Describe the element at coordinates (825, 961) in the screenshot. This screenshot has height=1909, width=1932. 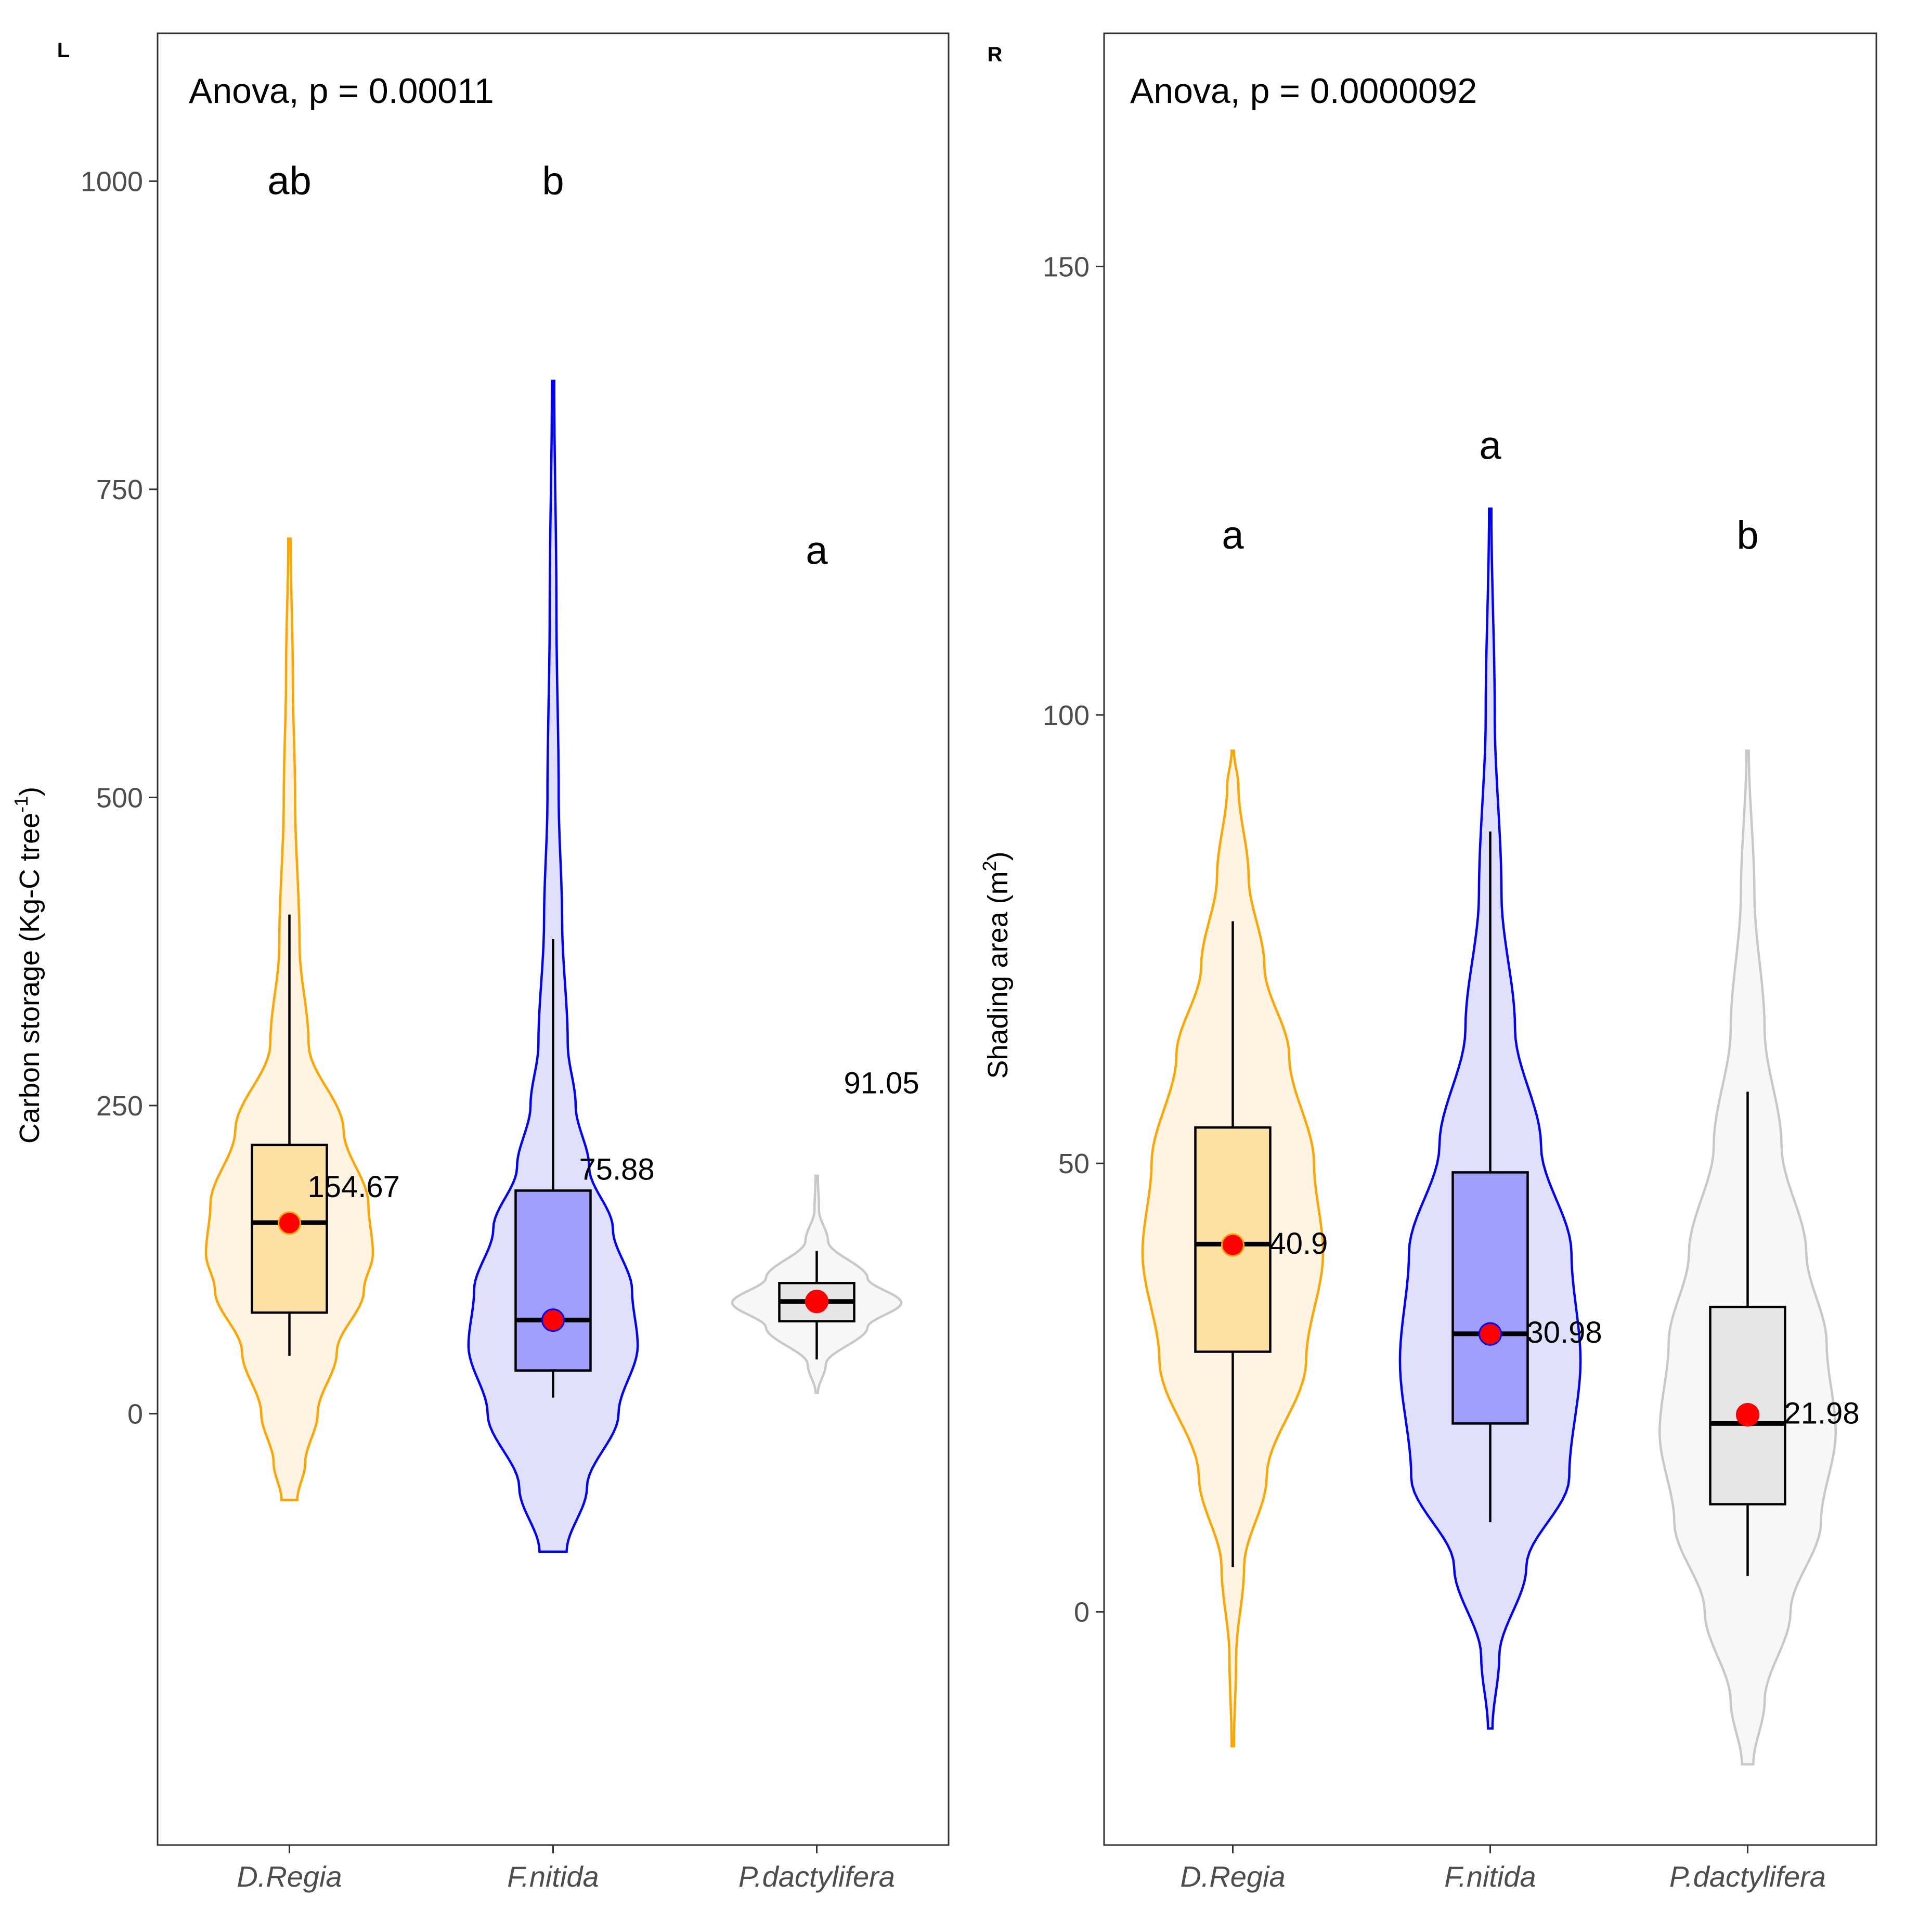
I see `violin-group-p-dactylifera: 91.05 a` at that location.